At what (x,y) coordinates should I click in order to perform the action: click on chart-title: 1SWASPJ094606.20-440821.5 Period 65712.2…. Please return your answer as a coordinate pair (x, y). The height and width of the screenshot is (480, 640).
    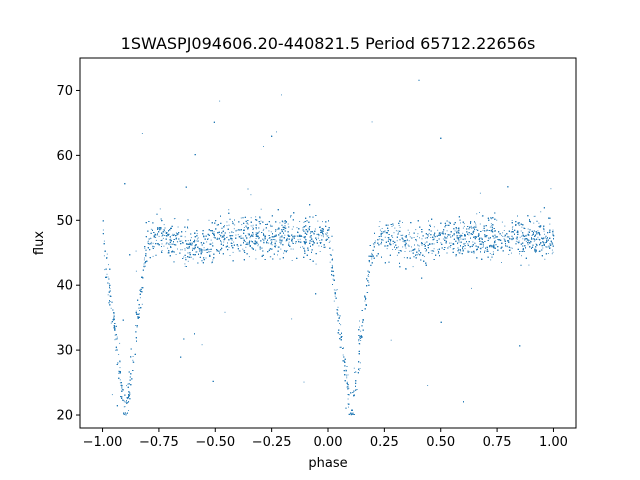
    Looking at the image, I should click on (328, 43).